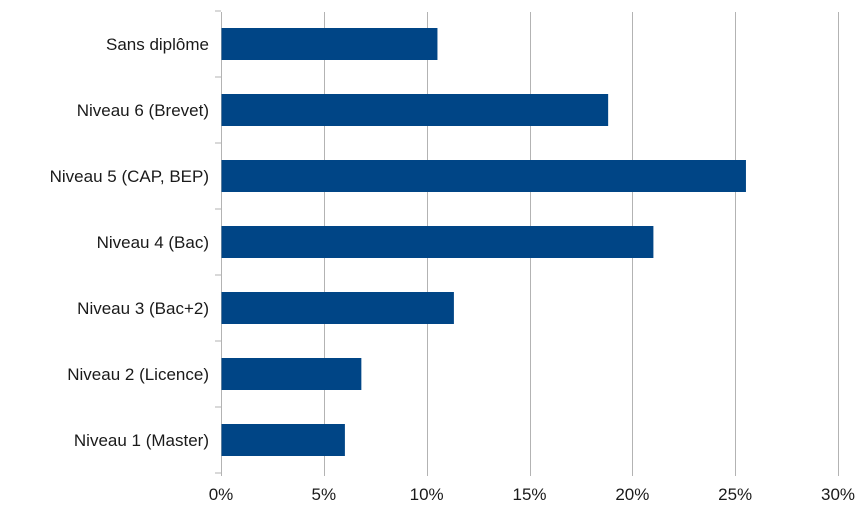 The image size is (861, 516). Describe the element at coordinates (632, 494) in the screenshot. I see `x-tick-label: 20%` at that location.